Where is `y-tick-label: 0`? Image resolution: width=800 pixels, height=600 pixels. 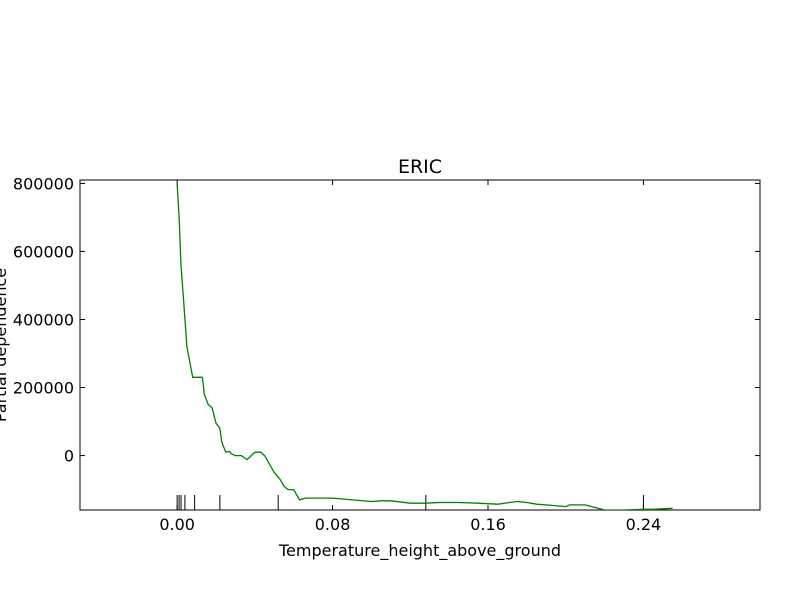 y-tick-label: 0 is located at coordinates (69, 456).